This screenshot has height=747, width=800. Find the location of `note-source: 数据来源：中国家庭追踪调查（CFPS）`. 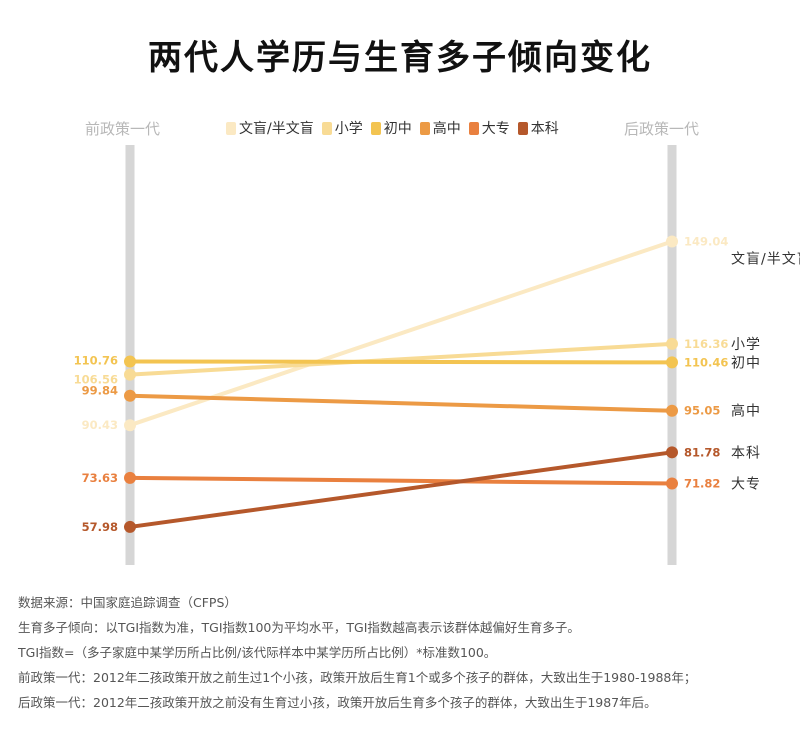

note-source: 数据来源：中国家庭追踪调查（CFPS） is located at coordinates (127, 602).